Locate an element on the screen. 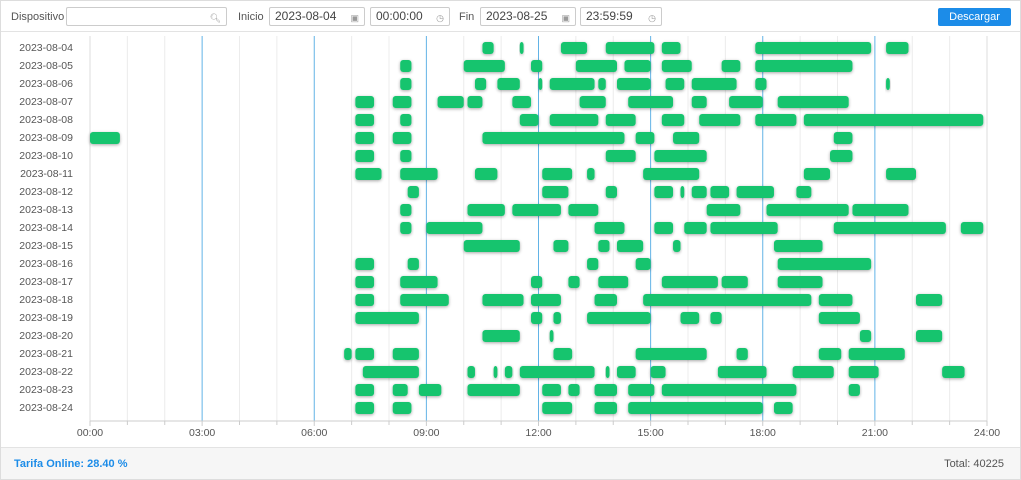 The width and height of the screenshot is (1021, 480). start-time-text: 00:00:00 is located at coordinates (399, 16).